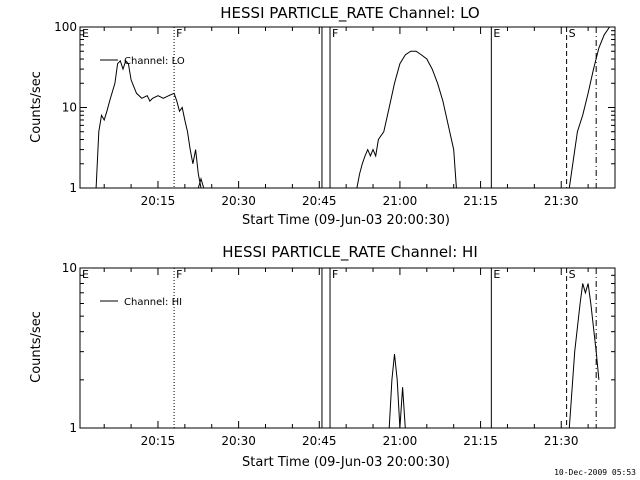 This screenshot has height=480, width=640. I want to click on hi-event-marker-label: S, so click(572, 274).